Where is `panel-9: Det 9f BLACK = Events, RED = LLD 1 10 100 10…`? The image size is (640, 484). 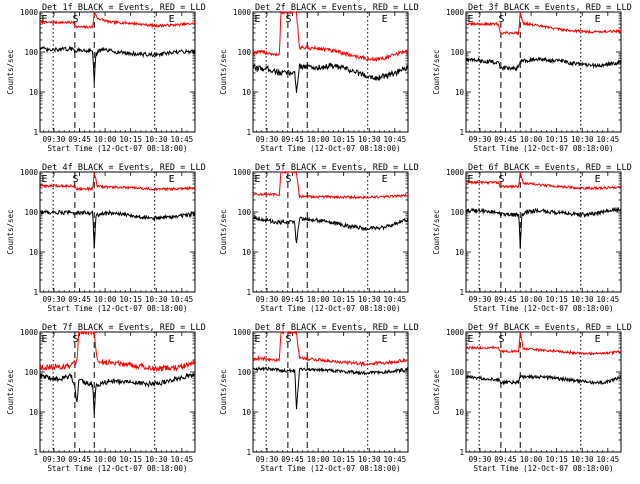 panel-9: Det 9f BLACK = Events, RED = LLD 1 10 100 10… is located at coordinates (532, 398).